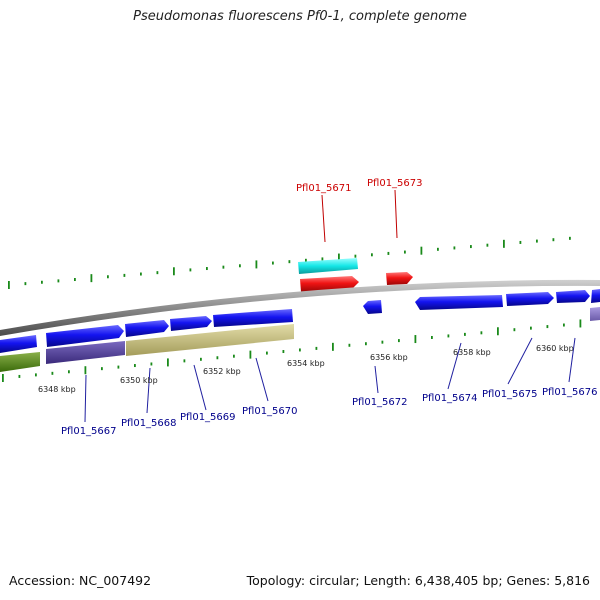 The height and width of the screenshot is (600, 600). Describe the element at coordinates (57, 389) in the screenshot. I see `scale-label-6348: 6348 kbp` at that location.